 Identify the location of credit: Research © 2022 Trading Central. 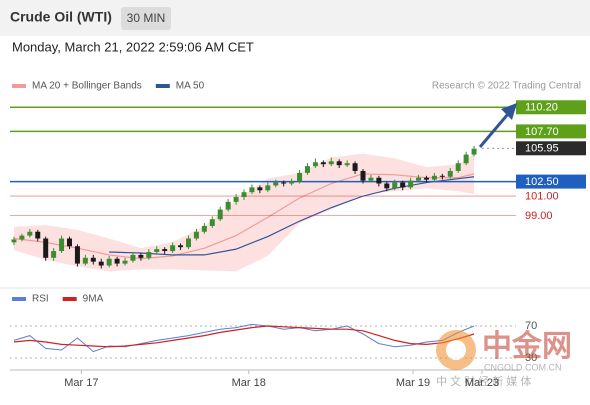
(506, 86).